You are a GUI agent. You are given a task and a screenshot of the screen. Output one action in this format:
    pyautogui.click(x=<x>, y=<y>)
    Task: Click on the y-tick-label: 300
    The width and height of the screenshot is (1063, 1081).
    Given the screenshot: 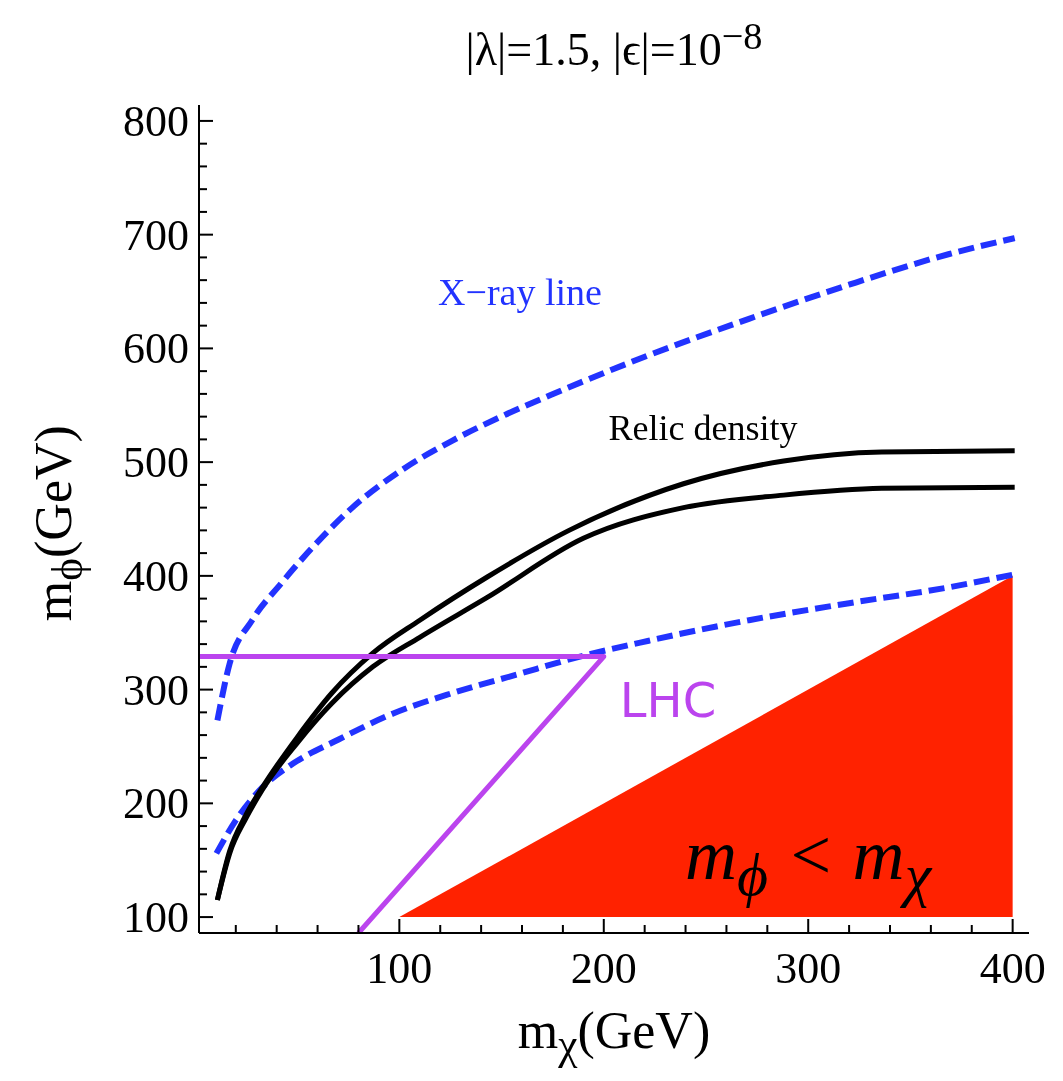 What is the action you would take?
    pyautogui.click(x=156, y=690)
    